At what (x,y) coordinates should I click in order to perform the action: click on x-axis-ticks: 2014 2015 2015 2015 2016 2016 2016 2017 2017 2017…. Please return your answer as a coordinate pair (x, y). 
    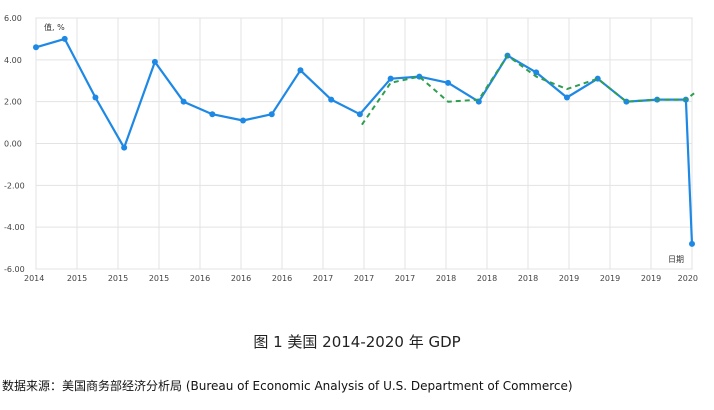
    Looking at the image, I should click on (361, 278).